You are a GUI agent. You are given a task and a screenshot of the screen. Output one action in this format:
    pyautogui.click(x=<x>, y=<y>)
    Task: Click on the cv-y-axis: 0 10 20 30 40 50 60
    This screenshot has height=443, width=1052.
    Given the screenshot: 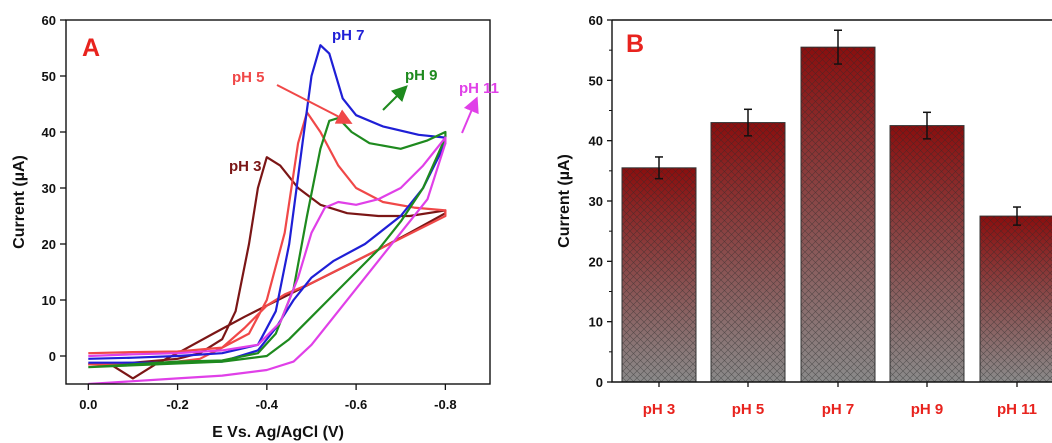 What is the action you would take?
    pyautogui.click(x=54, y=188)
    